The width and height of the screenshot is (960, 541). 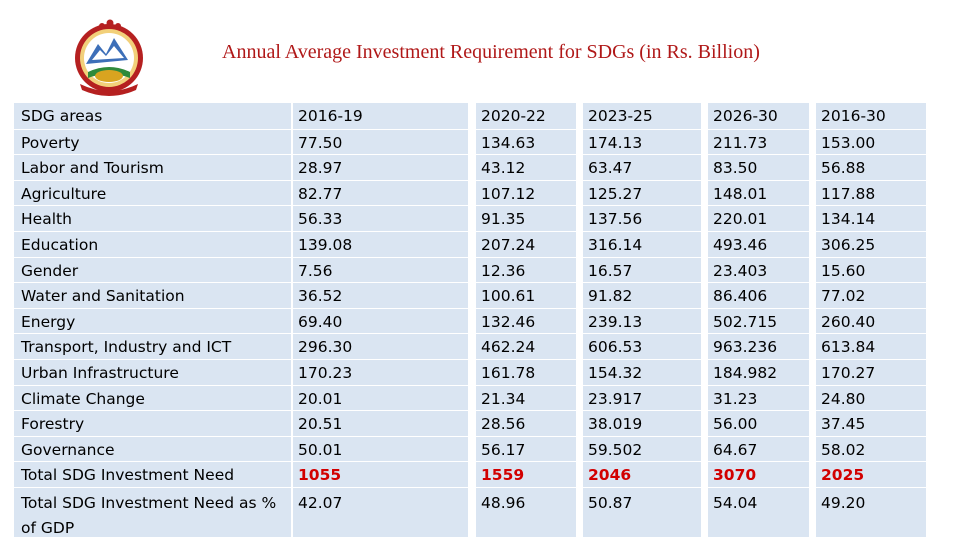 I want to click on table-row: Urban Infrastructure, so click(x=152, y=371).